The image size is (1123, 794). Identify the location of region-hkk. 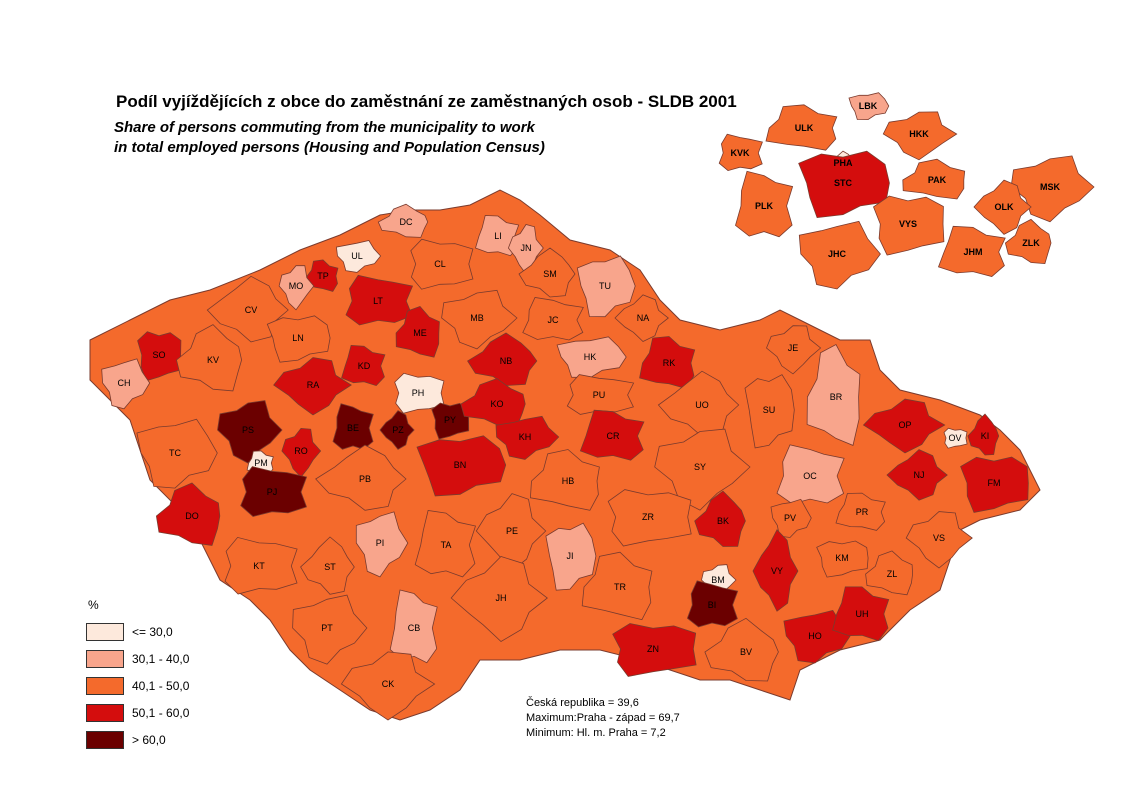
(920, 136).